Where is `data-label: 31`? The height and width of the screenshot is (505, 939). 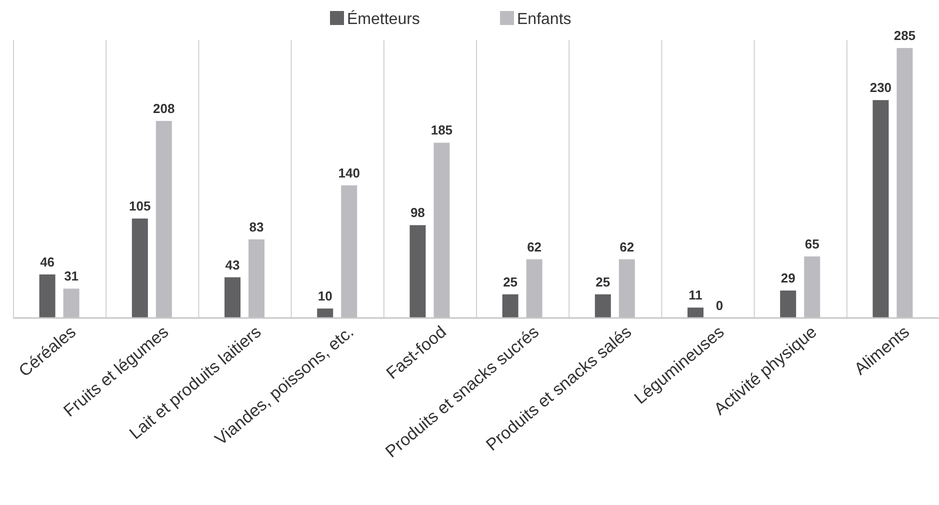
data-label: 31 is located at coordinates (71, 276).